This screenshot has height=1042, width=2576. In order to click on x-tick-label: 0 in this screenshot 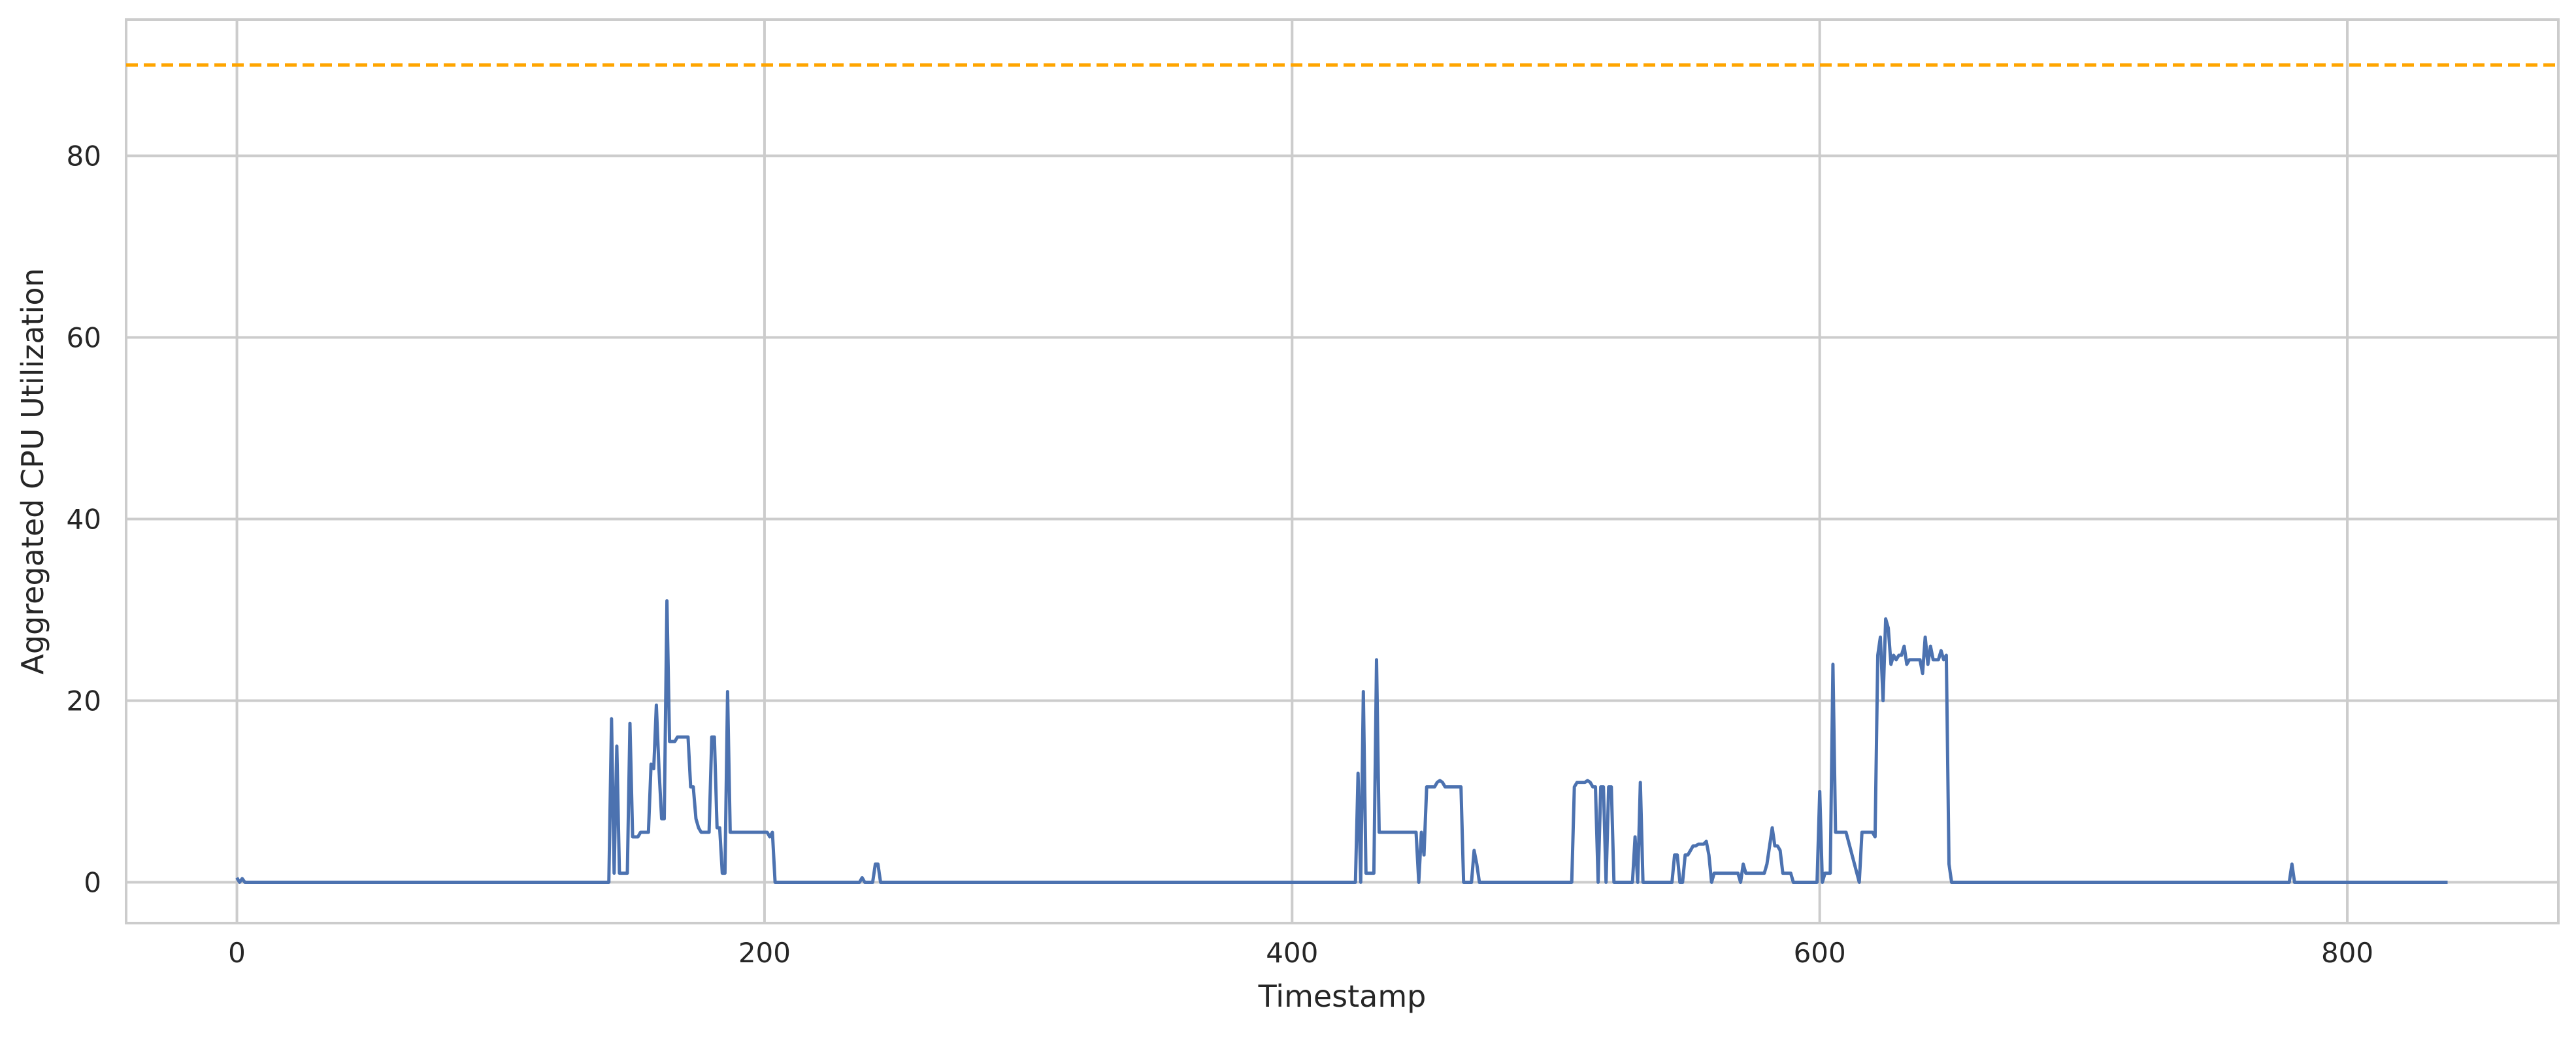, I will do `click(237, 953)`.